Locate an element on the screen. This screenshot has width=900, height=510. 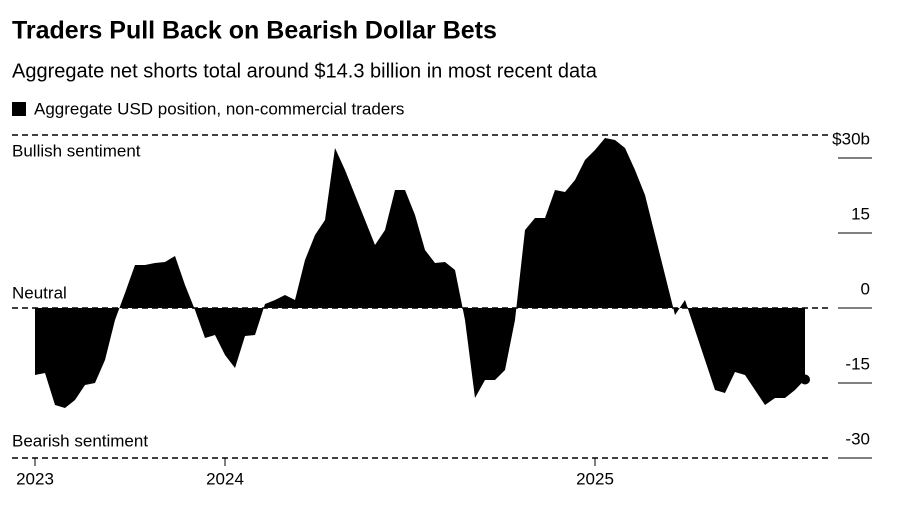
x-tick-label: 2024 is located at coordinates (225, 478).